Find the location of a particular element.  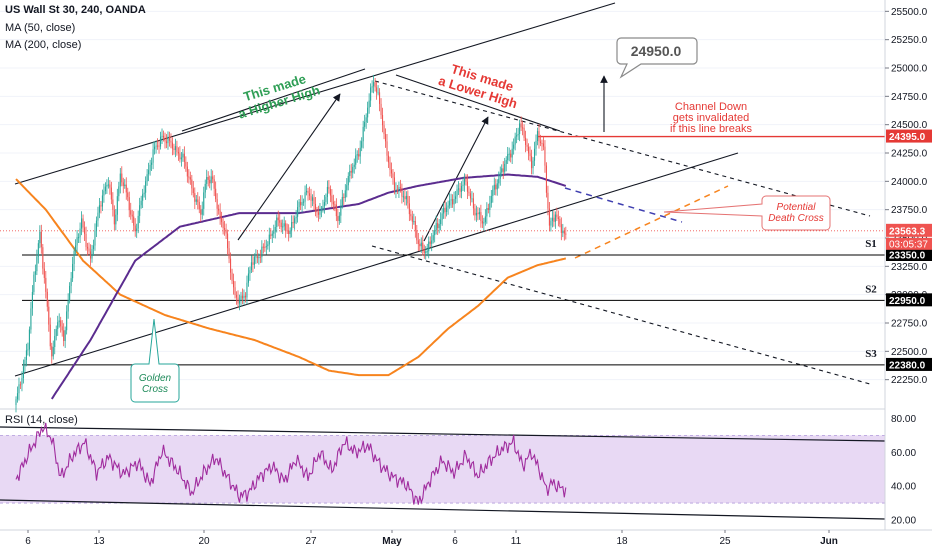

death-cross-text-2: Death Cross is located at coordinates (796, 218).